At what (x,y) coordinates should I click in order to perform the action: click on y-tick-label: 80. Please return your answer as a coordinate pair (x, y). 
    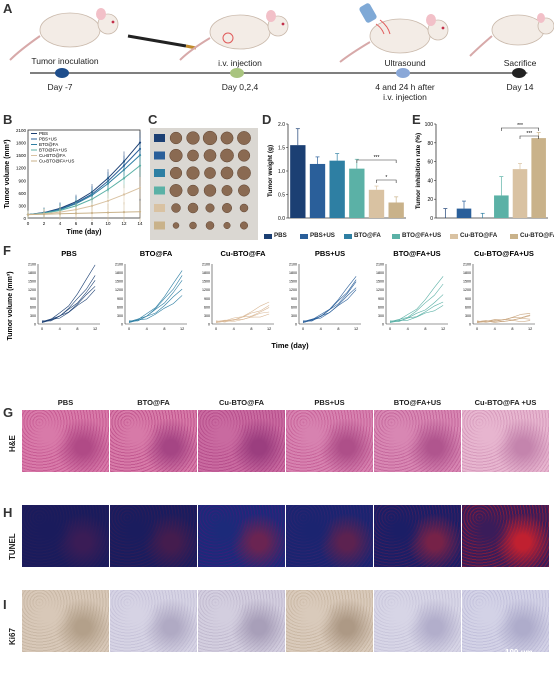
    Looking at the image, I should click on (430, 144).